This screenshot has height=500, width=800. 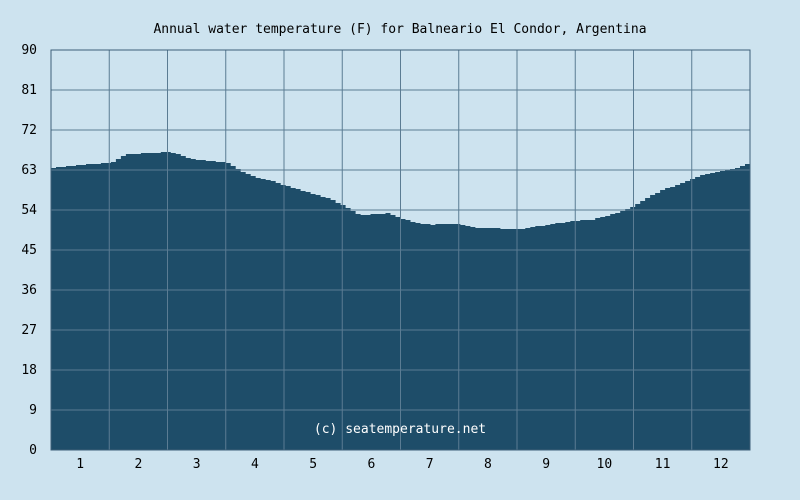 I want to click on x-tick-label: 2, so click(x=138, y=464).